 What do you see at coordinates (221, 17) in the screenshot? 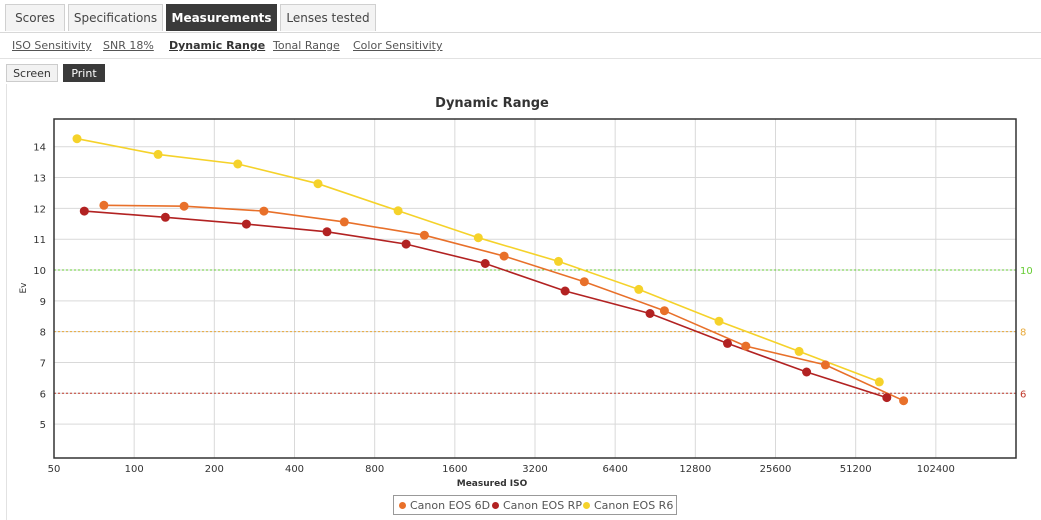
I see `tab-measurements: Measurements` at bounding box center [221, 17].